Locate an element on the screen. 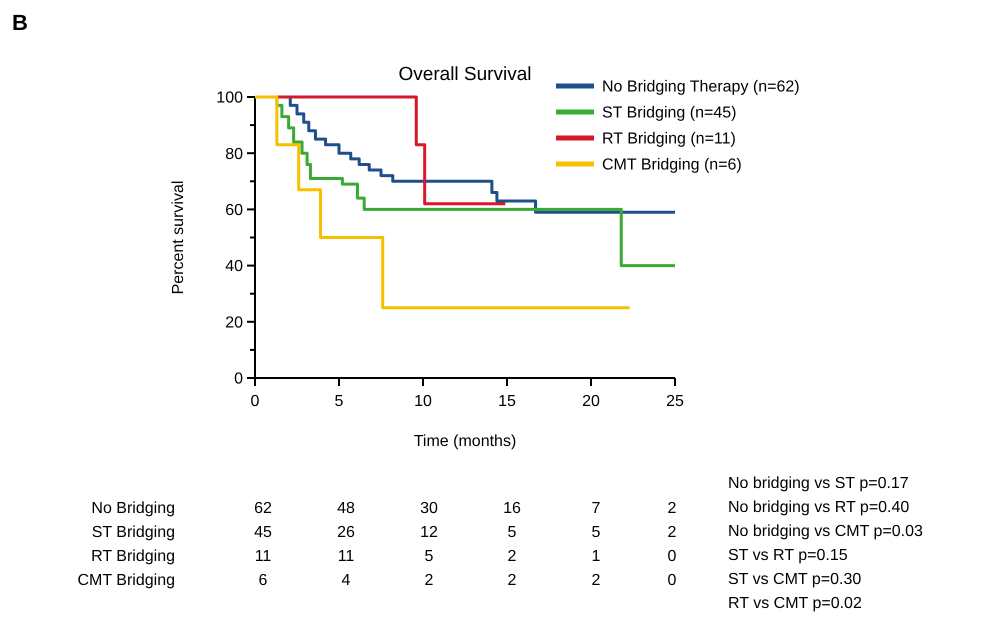 The image size is (1000, 621). y-axis-title: Percent survival is located at coordinates (178, 237).